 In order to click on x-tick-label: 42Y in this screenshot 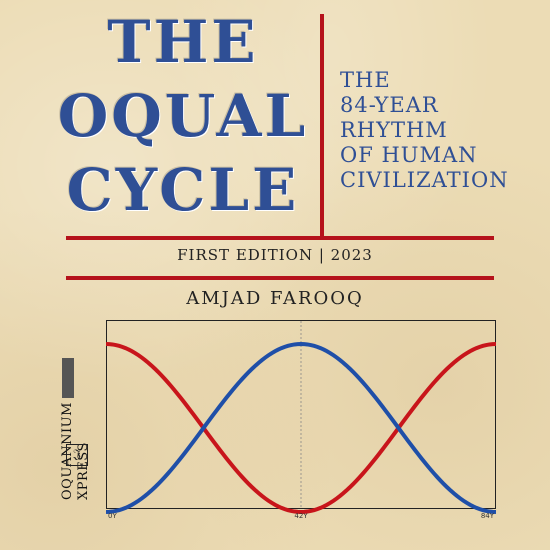, I will do `click(301, 516)`.